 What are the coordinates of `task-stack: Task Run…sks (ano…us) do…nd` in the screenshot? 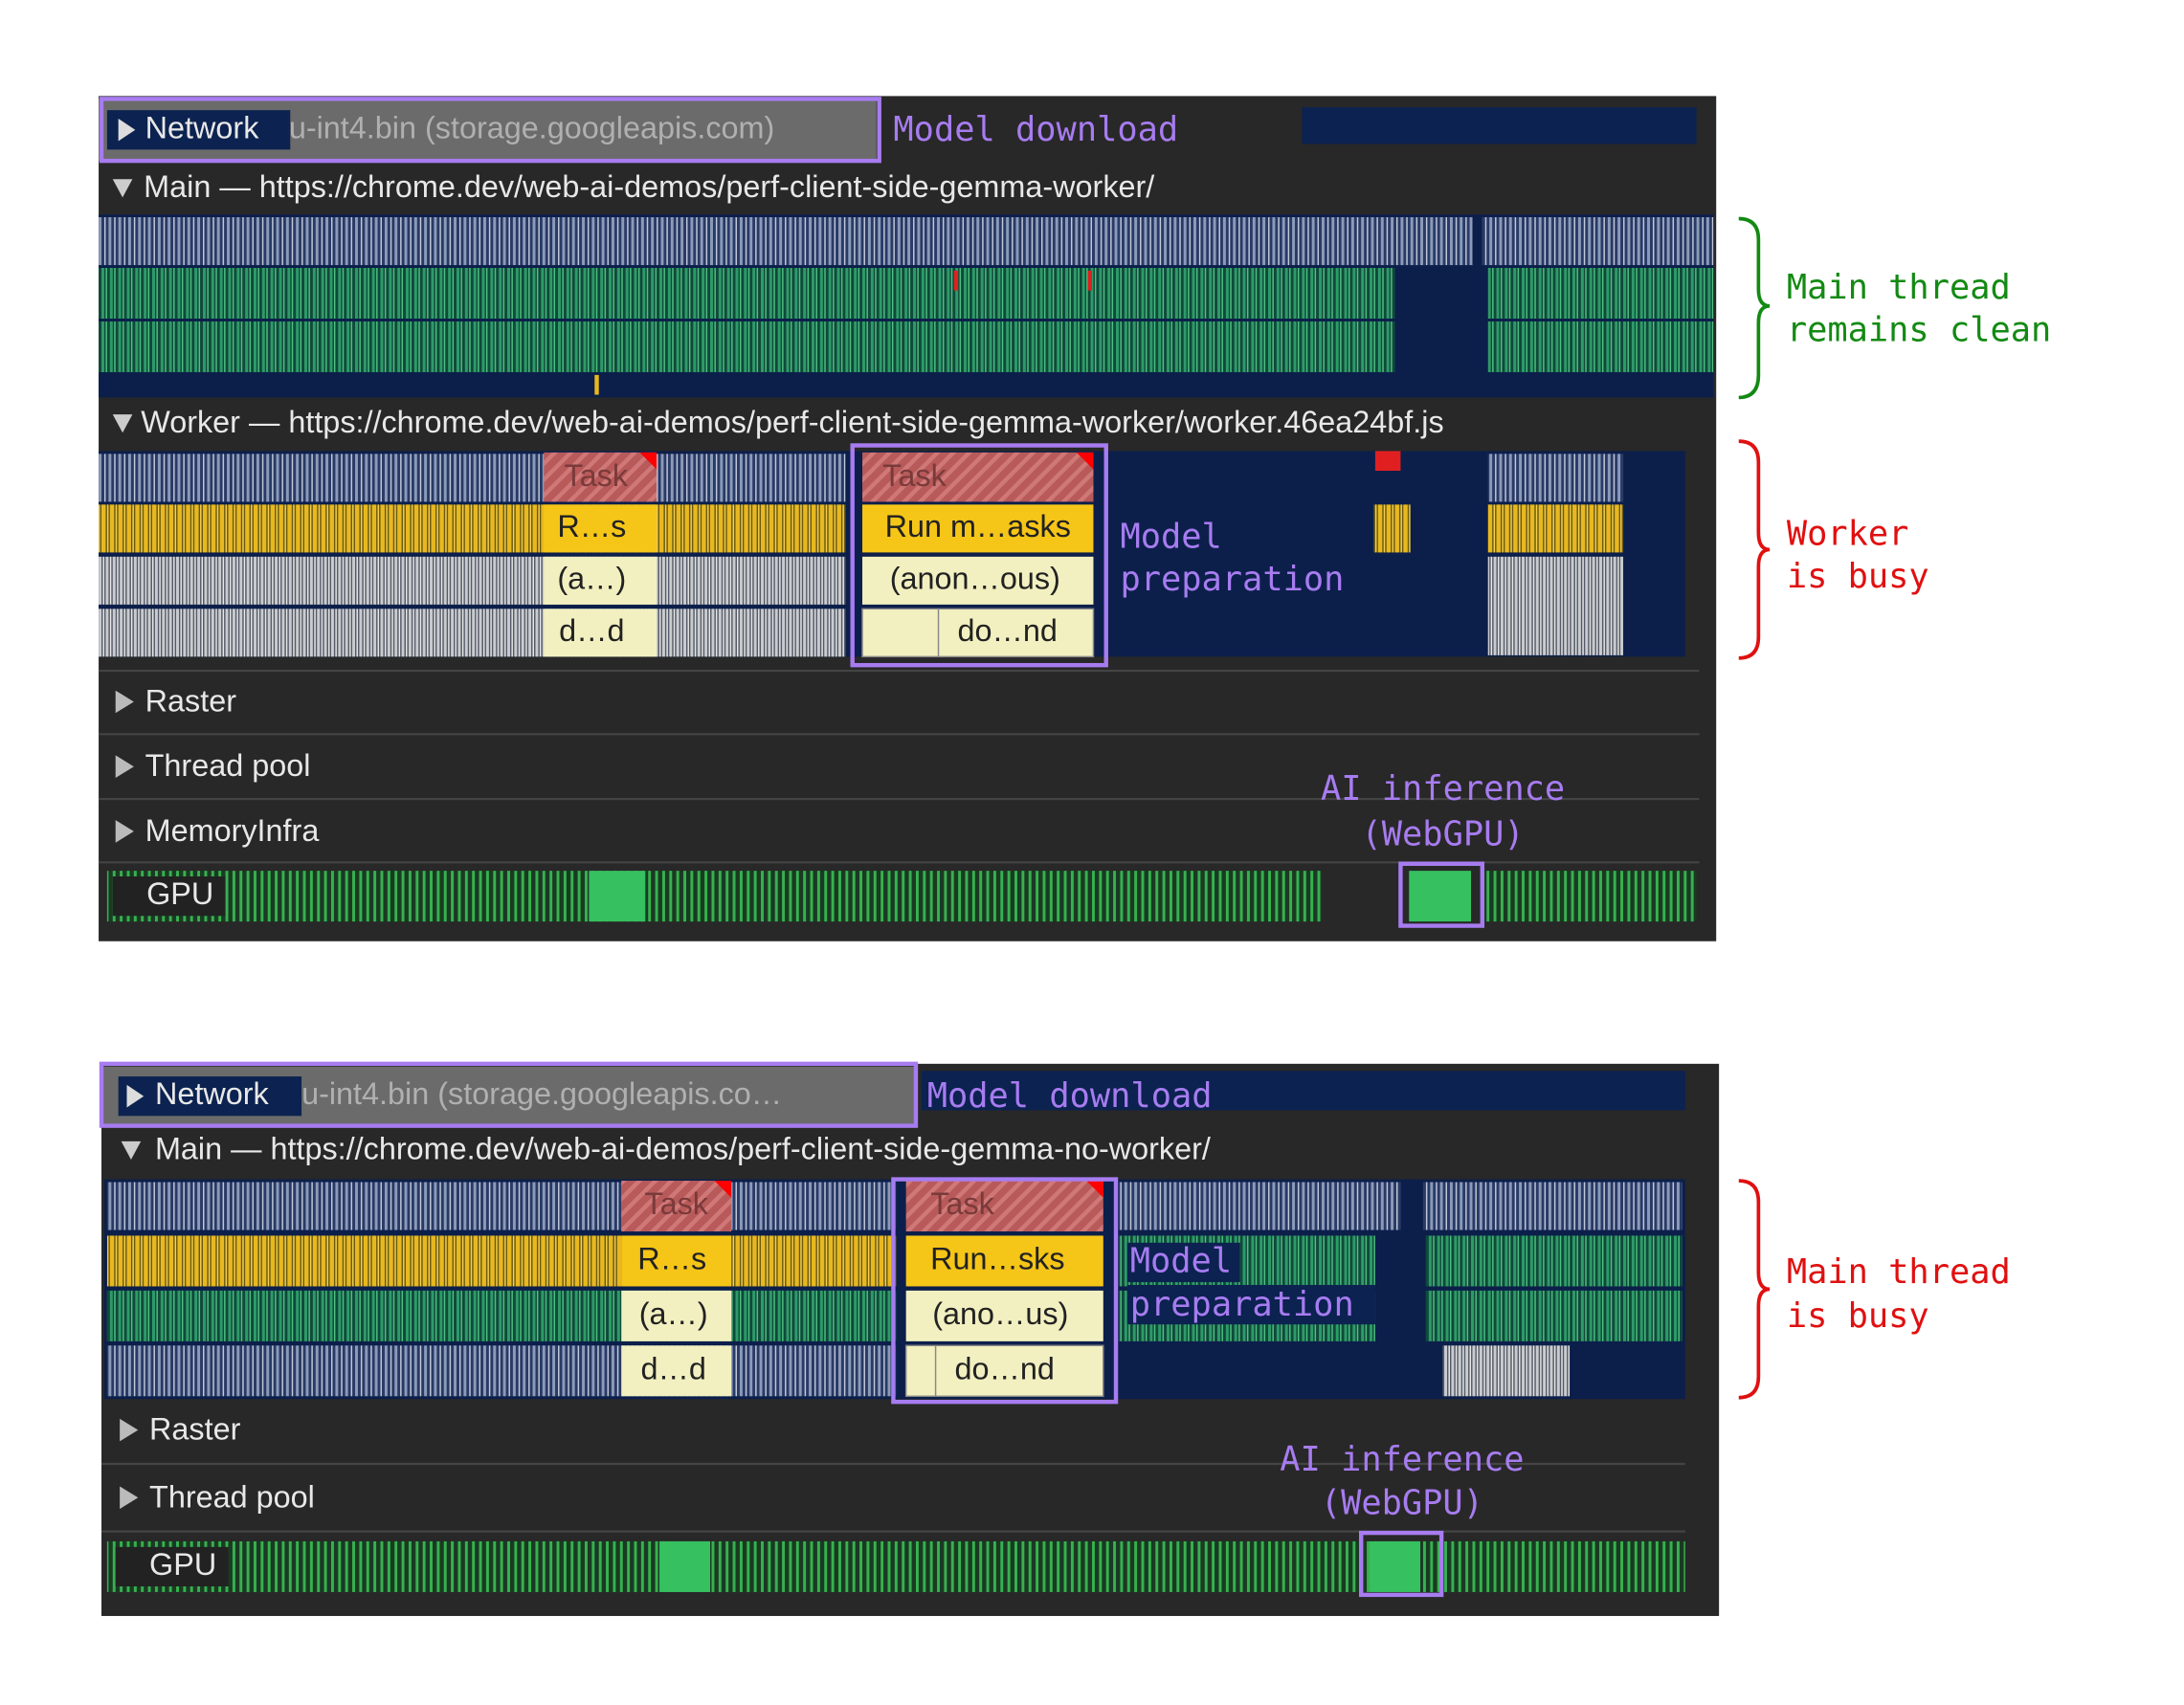 It's located at (1004, 1289).